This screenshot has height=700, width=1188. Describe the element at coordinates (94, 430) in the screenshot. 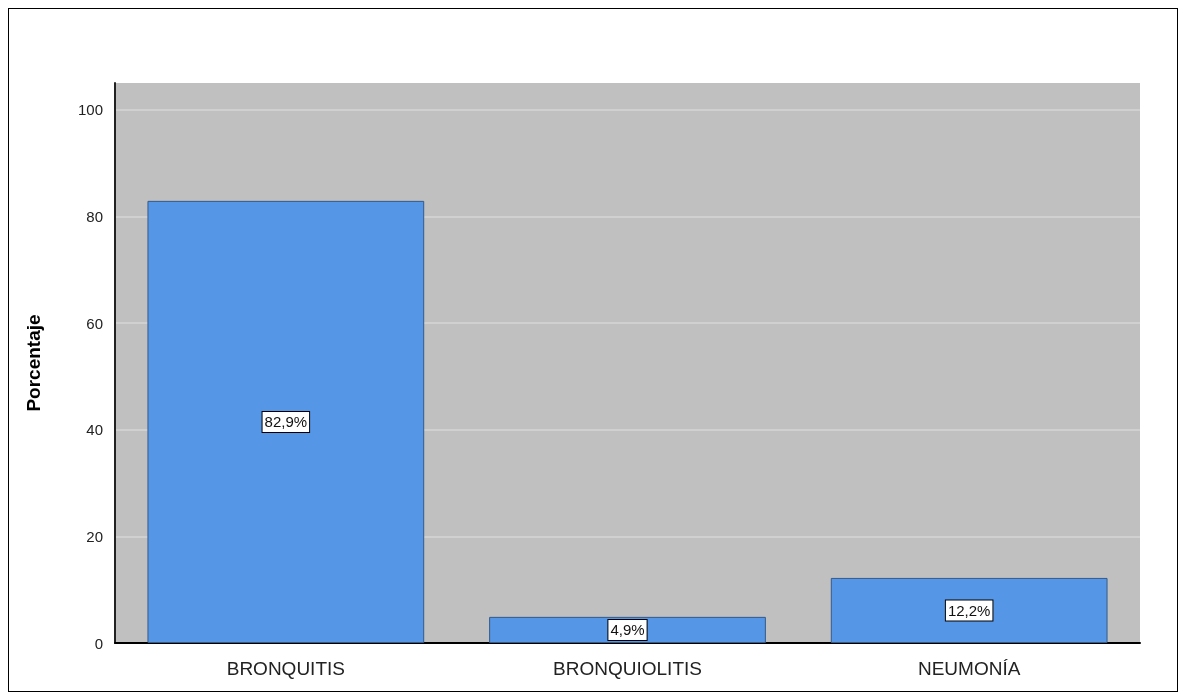

I see `y-tick-label: 40` at that location.